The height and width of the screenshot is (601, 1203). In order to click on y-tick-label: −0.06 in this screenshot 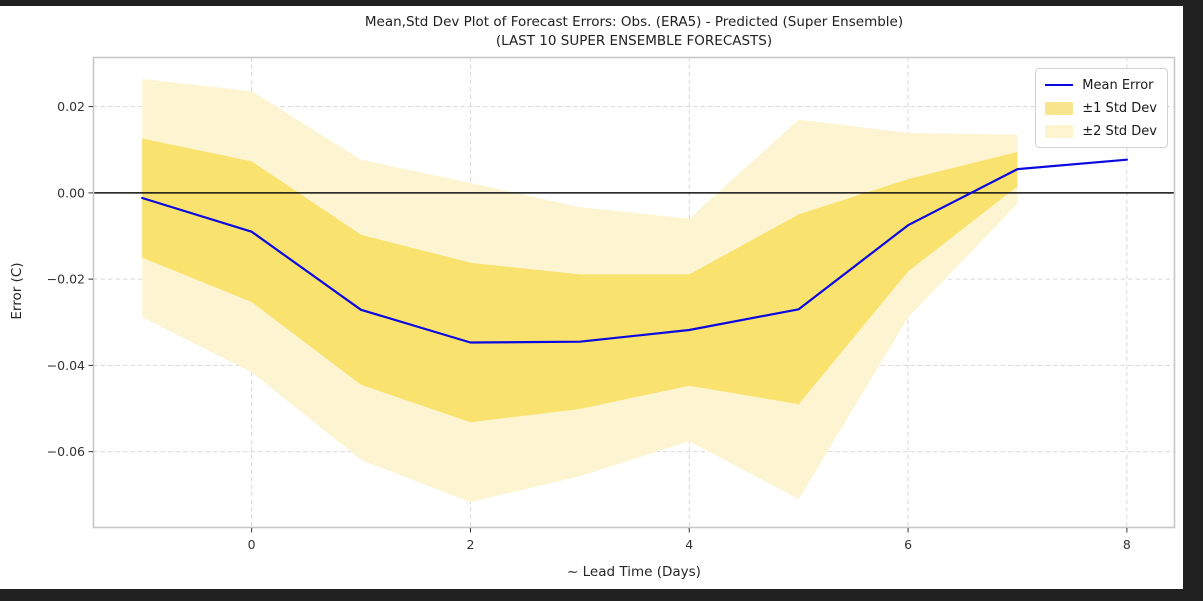, I will do `click(66, 451)`.